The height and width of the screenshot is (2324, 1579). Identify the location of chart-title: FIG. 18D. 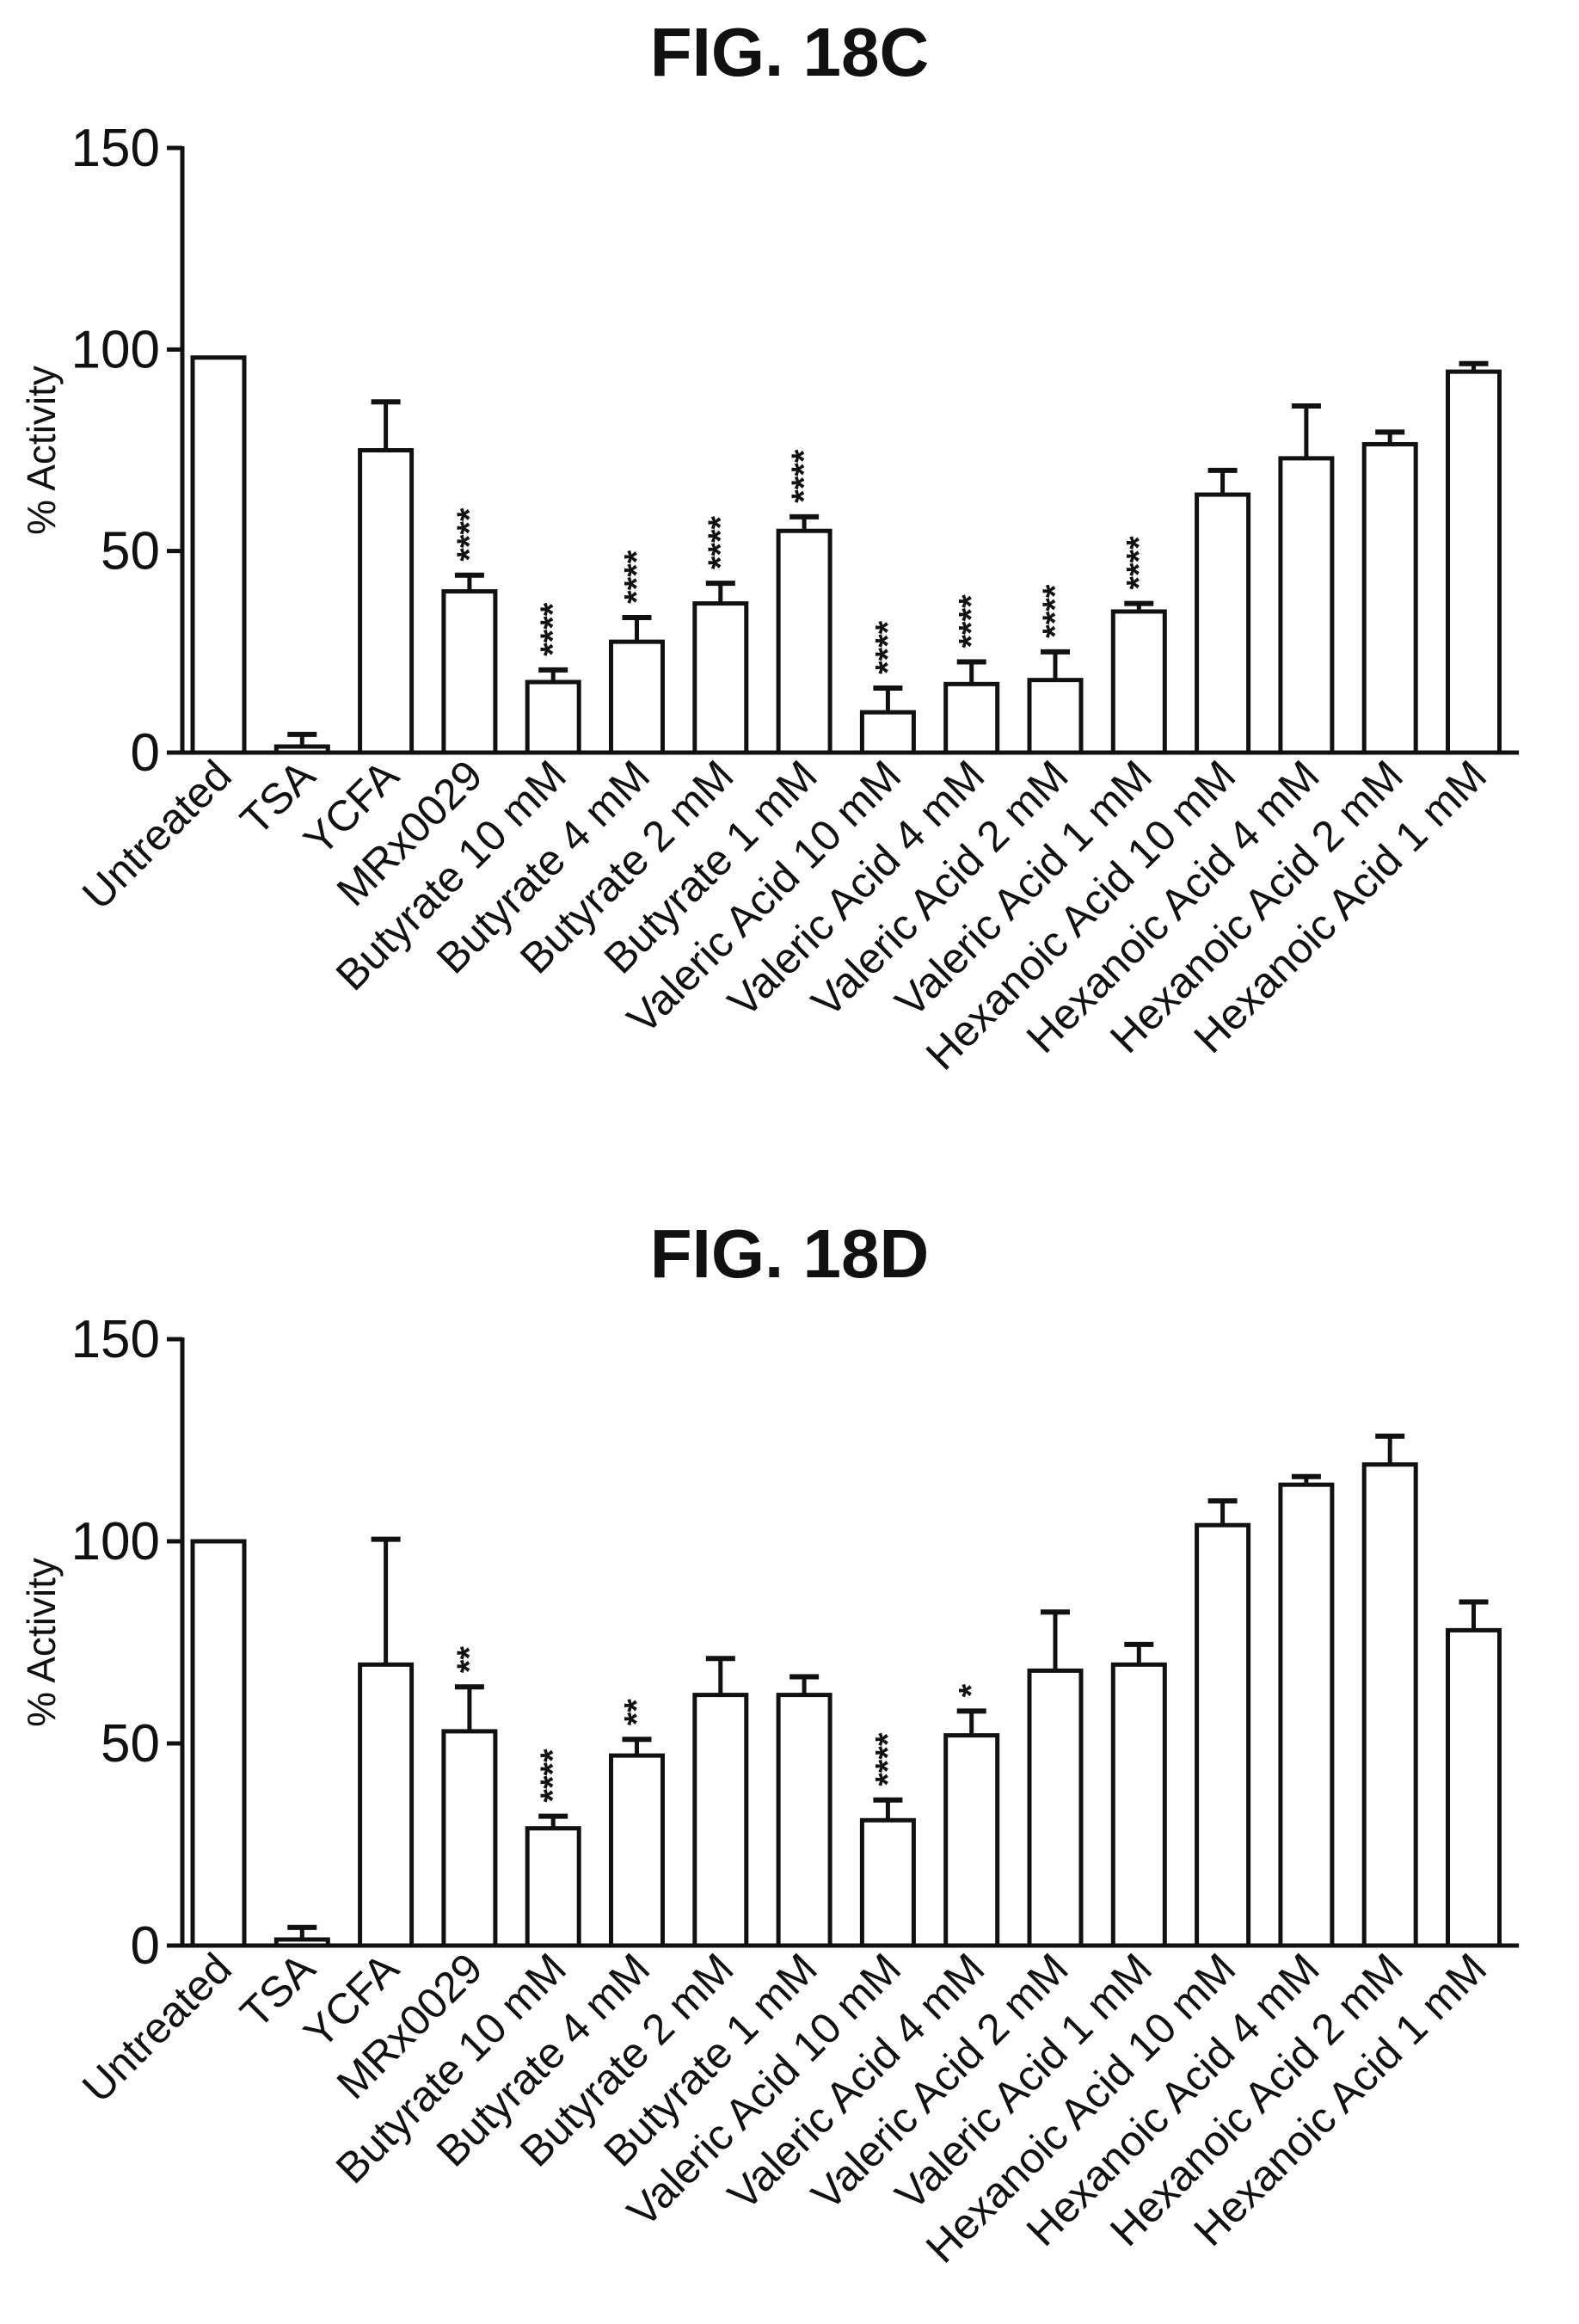
(790, 1253).